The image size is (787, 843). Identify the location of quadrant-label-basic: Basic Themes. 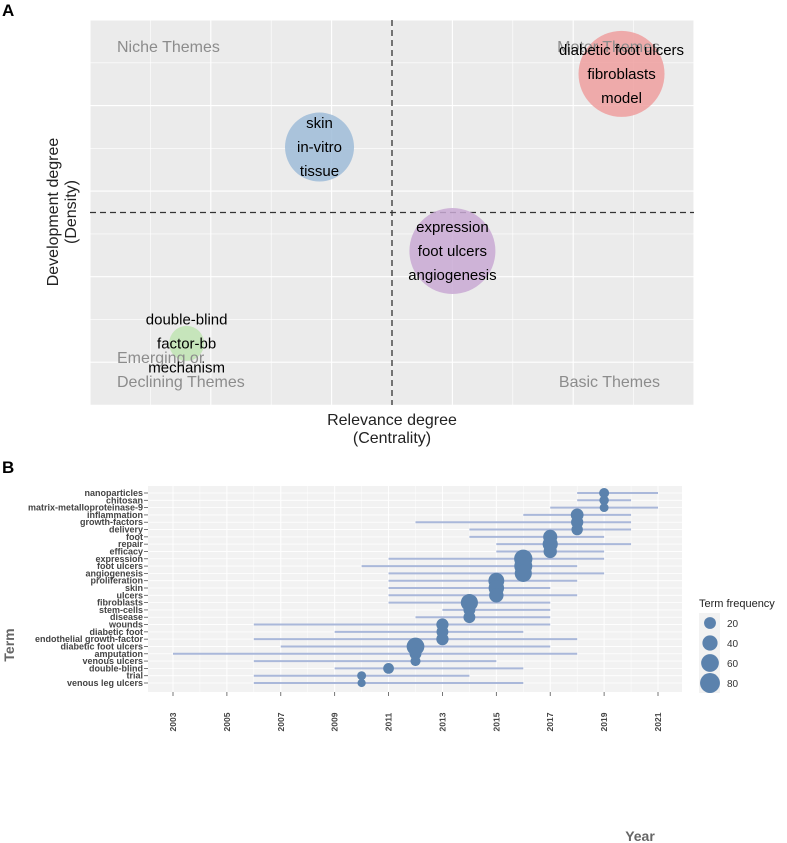
(609, 382).